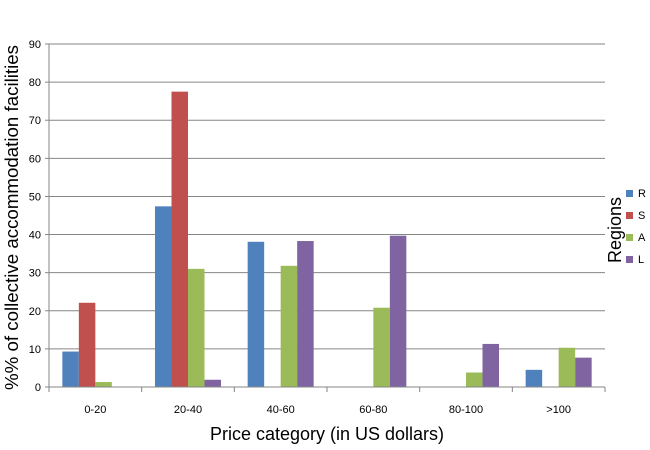 Image resolution: width=650 pixels, height=450 pixels. I want to click on x-tick-label: 20-40, so click(188, 410).